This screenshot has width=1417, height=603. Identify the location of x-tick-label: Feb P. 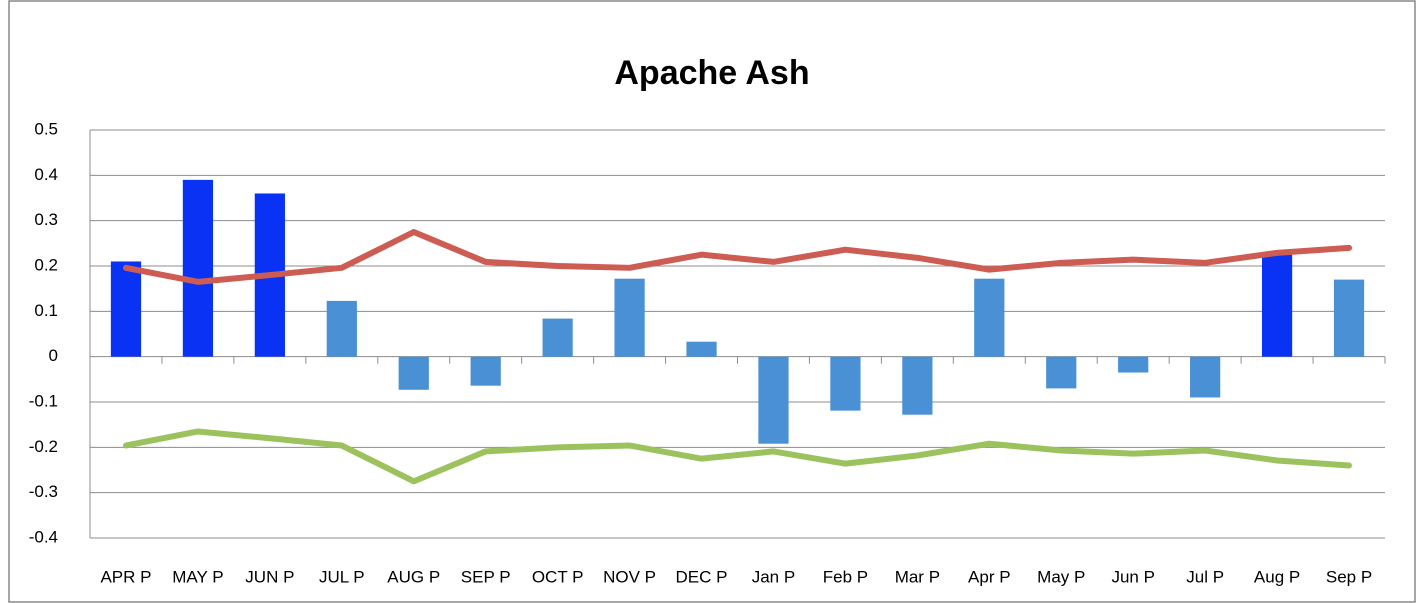
(845, 576).